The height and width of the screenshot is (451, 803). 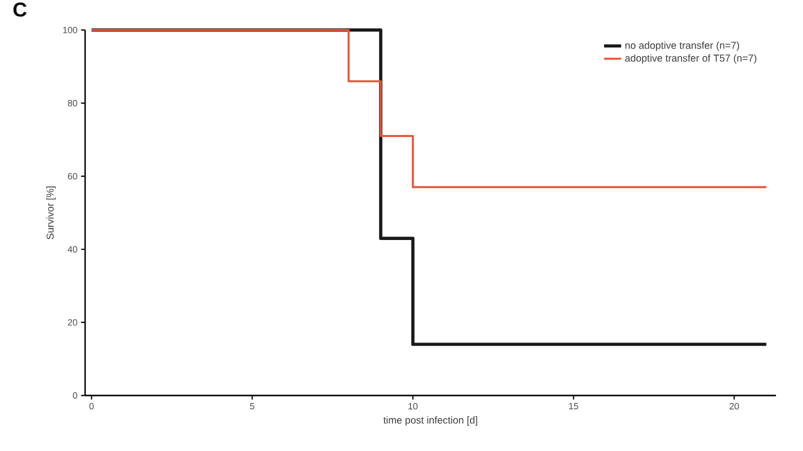 I want to click on y-tick-label: 80, so click(x=73, y=103).